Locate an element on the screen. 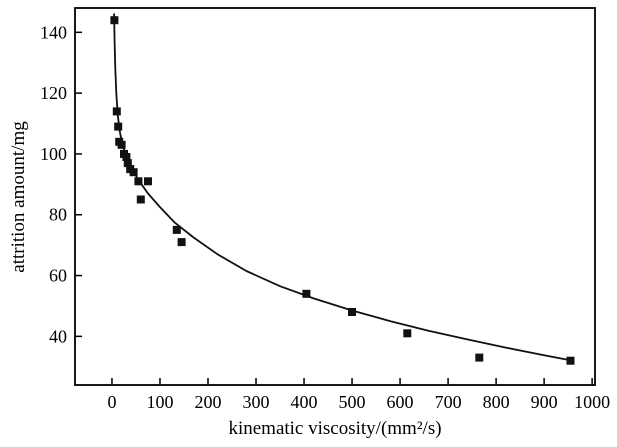  y-axis-label: attrition amount/mg is located at coordinates (18, 197).